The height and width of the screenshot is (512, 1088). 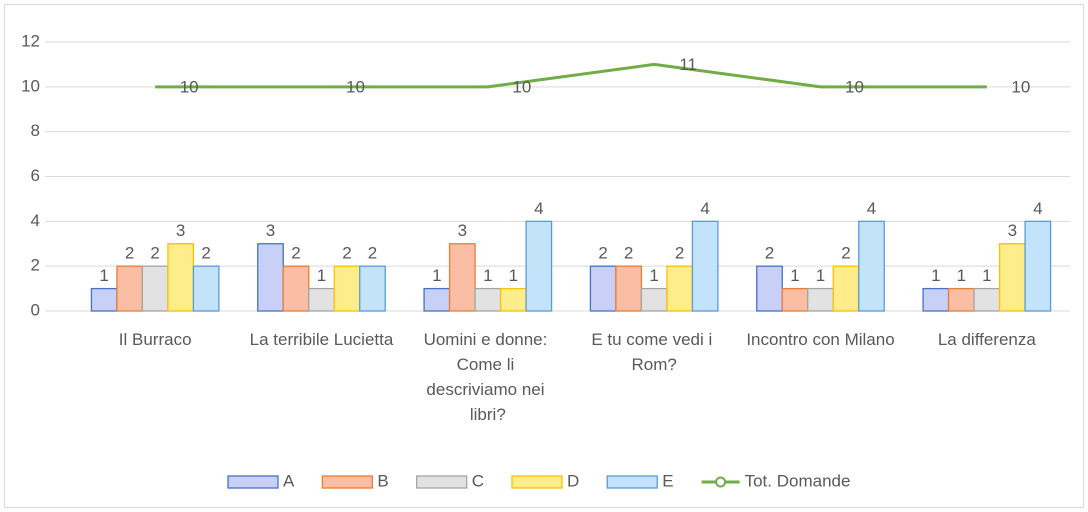 I want to click on label-line: descriviamo nei, so click(x=487, y=389).